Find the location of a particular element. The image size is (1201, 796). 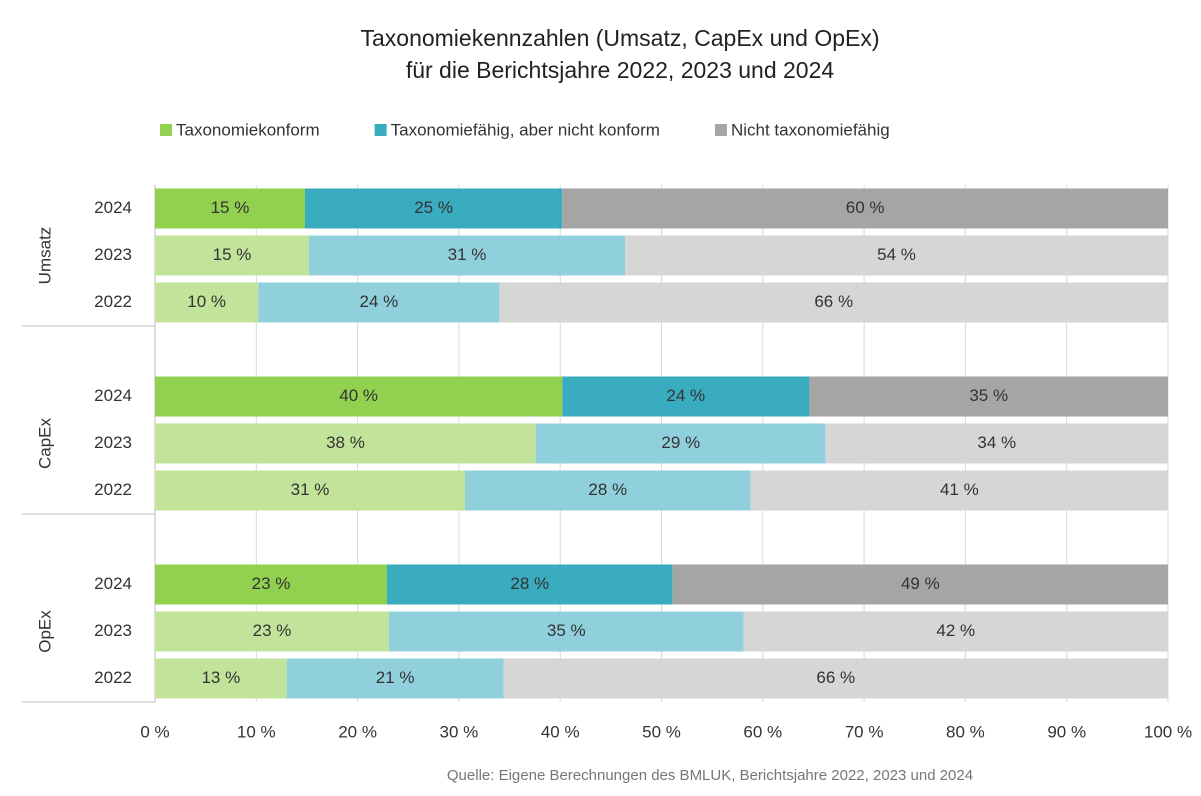

data-label: 29 % is located at coordinates (680, 442).